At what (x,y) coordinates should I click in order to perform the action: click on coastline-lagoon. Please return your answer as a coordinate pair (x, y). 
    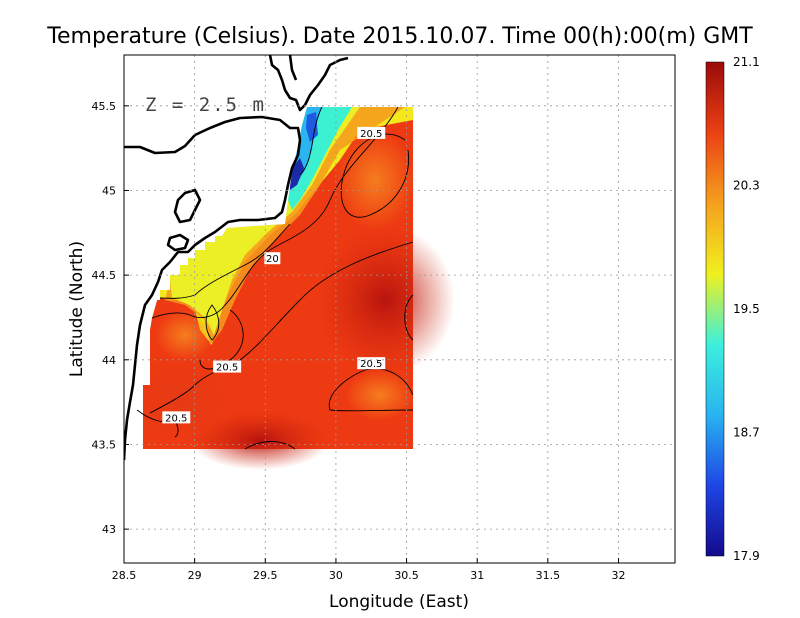
    Looking at the image, I should click on (187, 206).